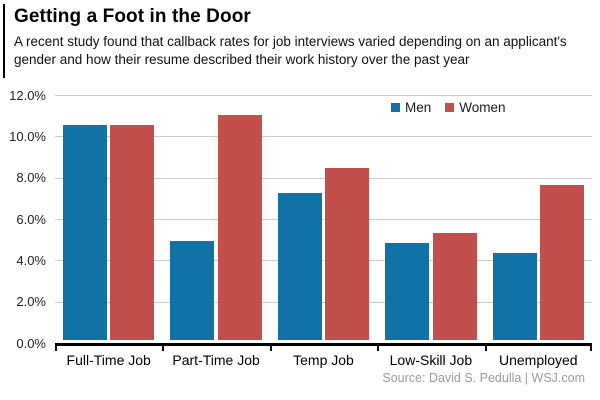  Describe the element at coordinates (192, 290) in the screenshot. I see `bar-men-part-time-job` at that location.